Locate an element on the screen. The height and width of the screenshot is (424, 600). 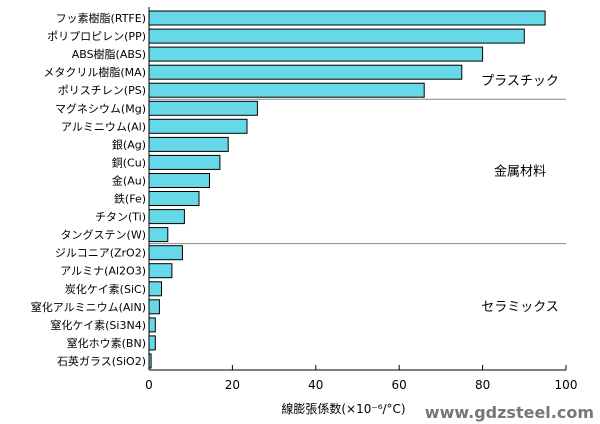
category-label: 銀(Ag) is located at coordinates (129, 144).